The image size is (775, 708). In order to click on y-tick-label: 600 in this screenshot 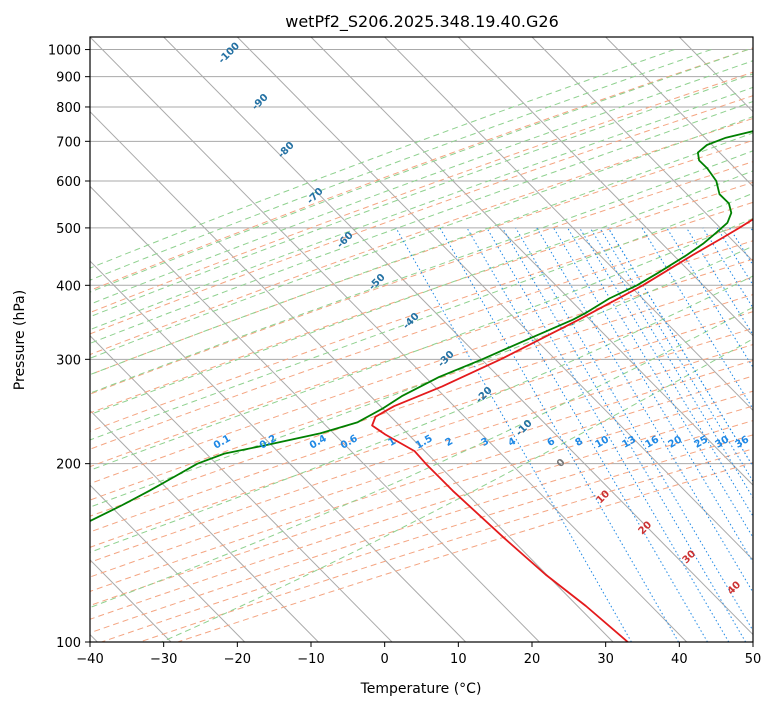, I will do `click(68, 182)`.